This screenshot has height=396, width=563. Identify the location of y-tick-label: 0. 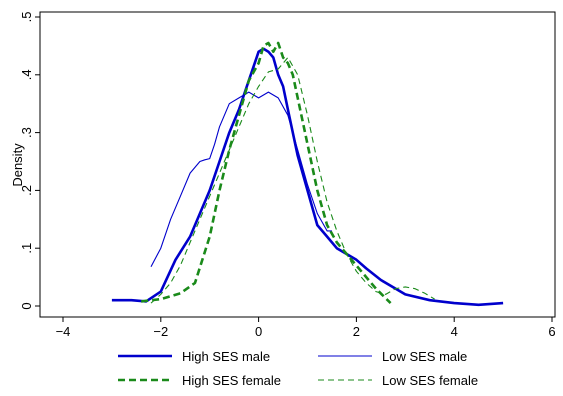
(26, 305).